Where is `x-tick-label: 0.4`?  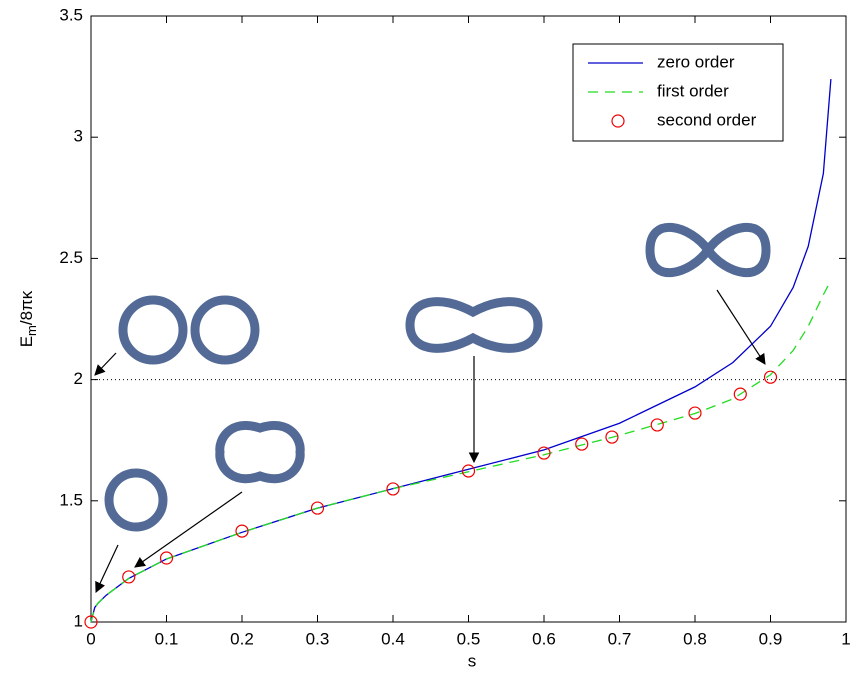 x-tick-label: 0.4 is located at coordinates (393, 638).